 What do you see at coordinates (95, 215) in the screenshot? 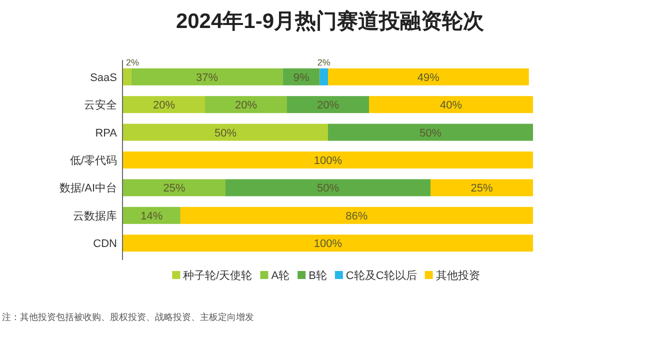
I see `y-tick-label: 云数据库` at bounding box center [95, 215].